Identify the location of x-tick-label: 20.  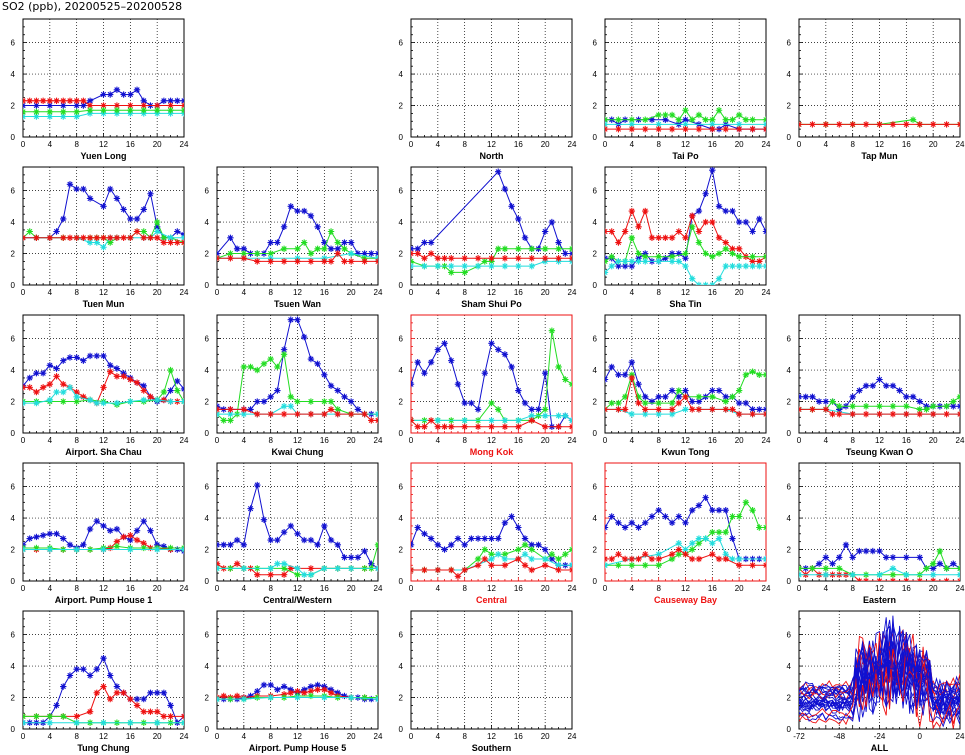
(545, 144).